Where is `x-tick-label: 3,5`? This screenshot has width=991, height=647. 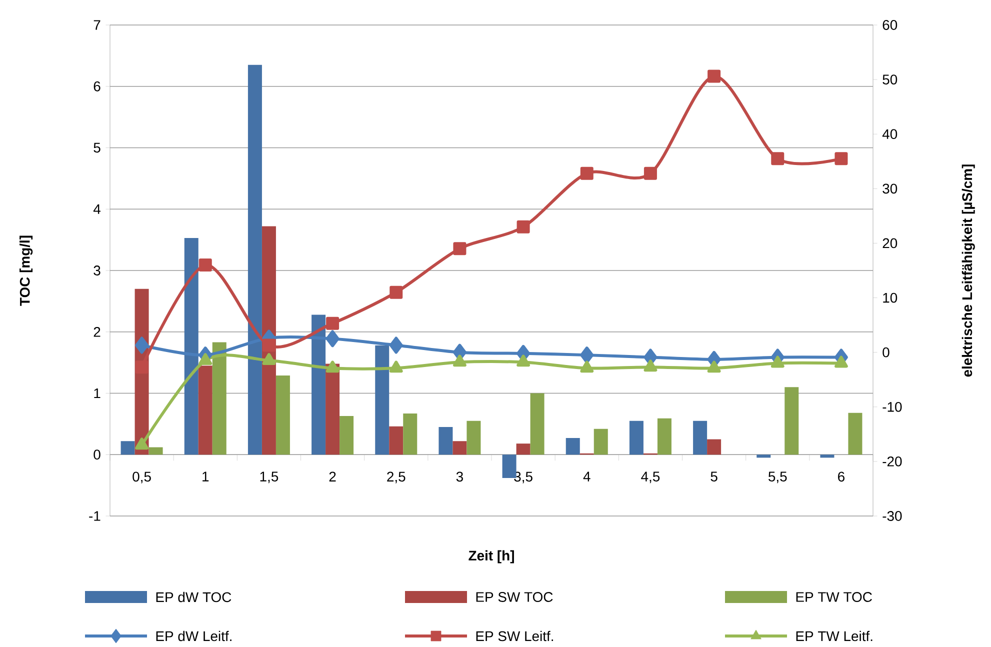
x-tick-label: 3,5 is located at coordinates (523, 478).